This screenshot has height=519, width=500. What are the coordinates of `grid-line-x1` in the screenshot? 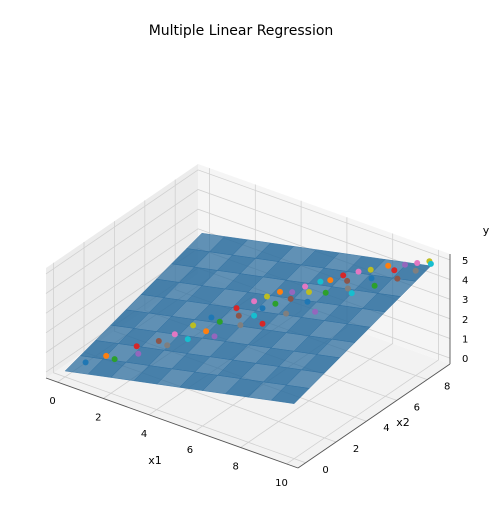 It's located at (362, 357).